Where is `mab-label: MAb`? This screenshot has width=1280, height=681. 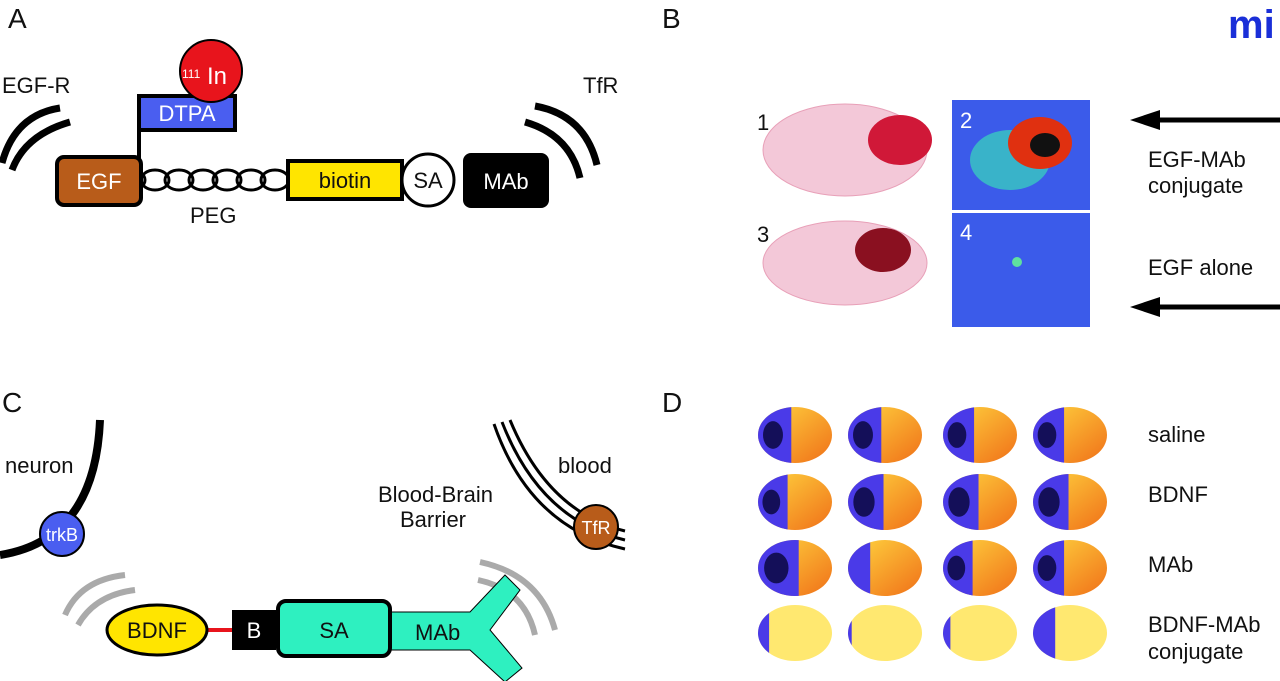 mab-label: MAb is located at coordinates (505, 181).